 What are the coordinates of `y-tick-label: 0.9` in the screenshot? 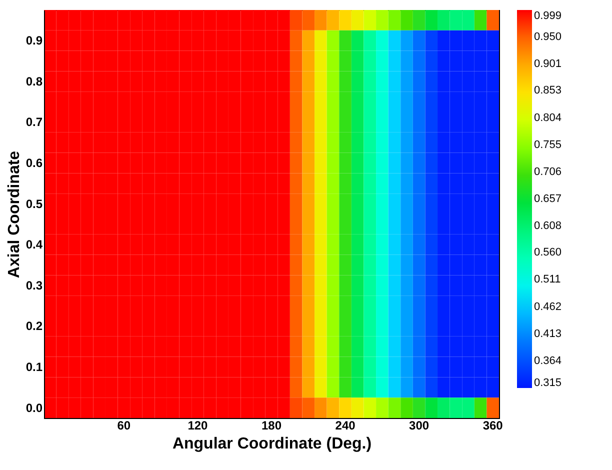 It's located at (34, 41).